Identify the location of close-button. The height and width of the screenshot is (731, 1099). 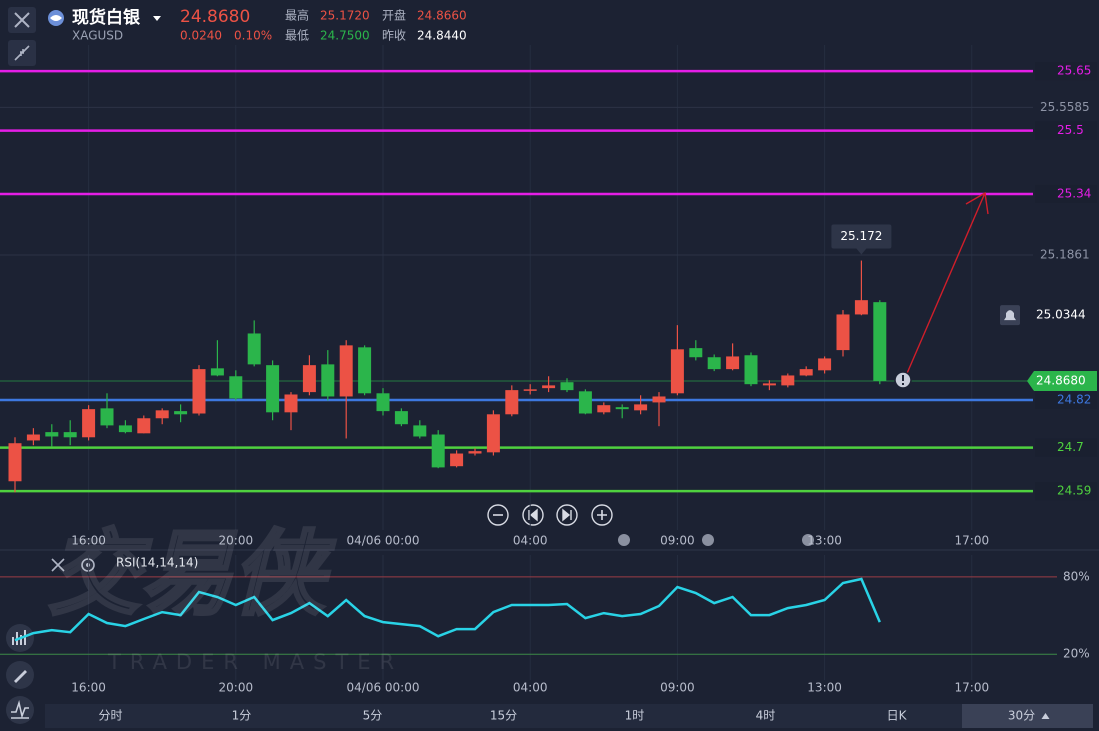
(22, 20).